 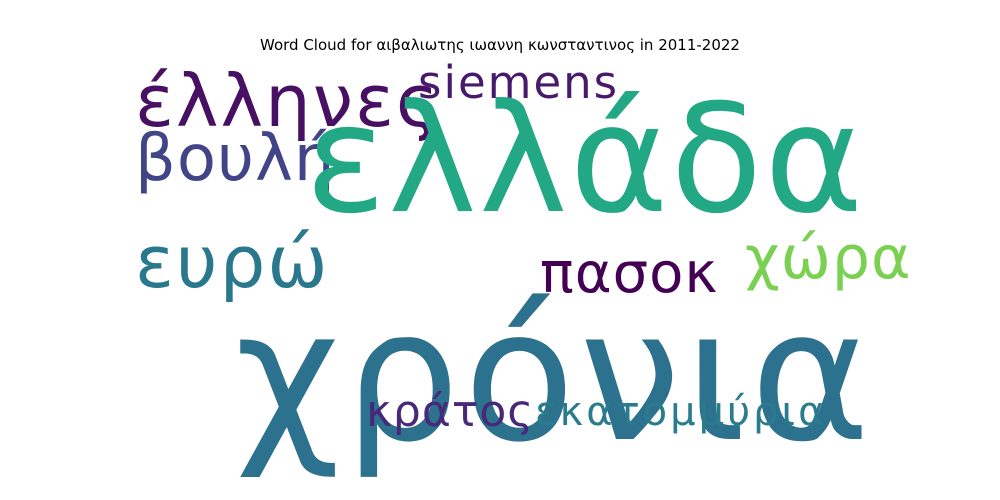 I want to click on word-ekatommyria: εκατομμύρια, so click(x=681, y=412).